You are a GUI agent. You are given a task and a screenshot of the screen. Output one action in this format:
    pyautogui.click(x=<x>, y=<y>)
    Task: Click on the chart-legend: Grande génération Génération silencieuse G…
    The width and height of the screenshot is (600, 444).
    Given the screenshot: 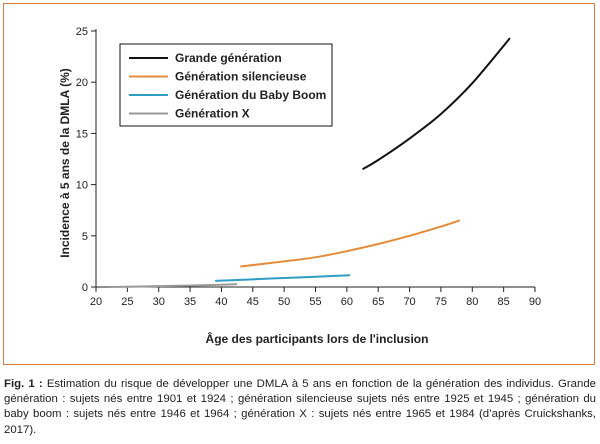 What is the action you would take?
    pyautogui.click(x=226, y=85)
    